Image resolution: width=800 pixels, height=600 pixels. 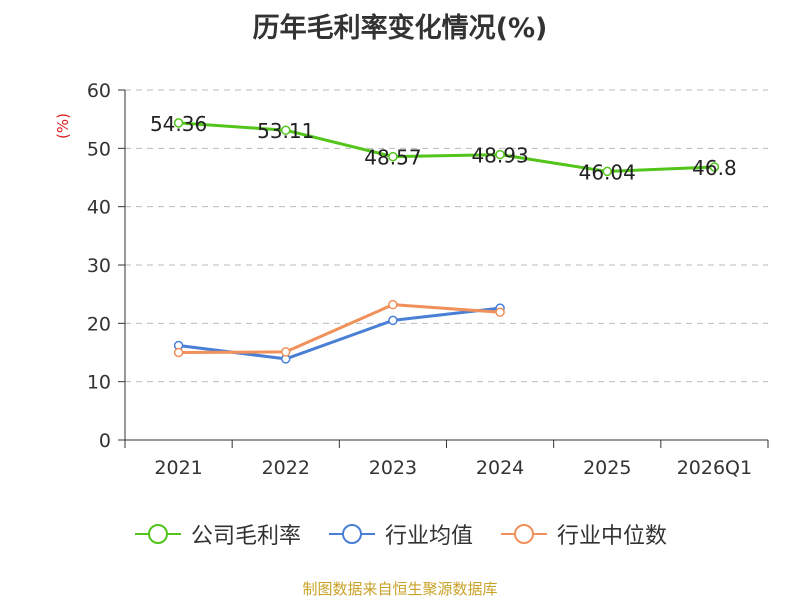 I want to click on x-tick-label: 2024, so click(x=500, y=468).